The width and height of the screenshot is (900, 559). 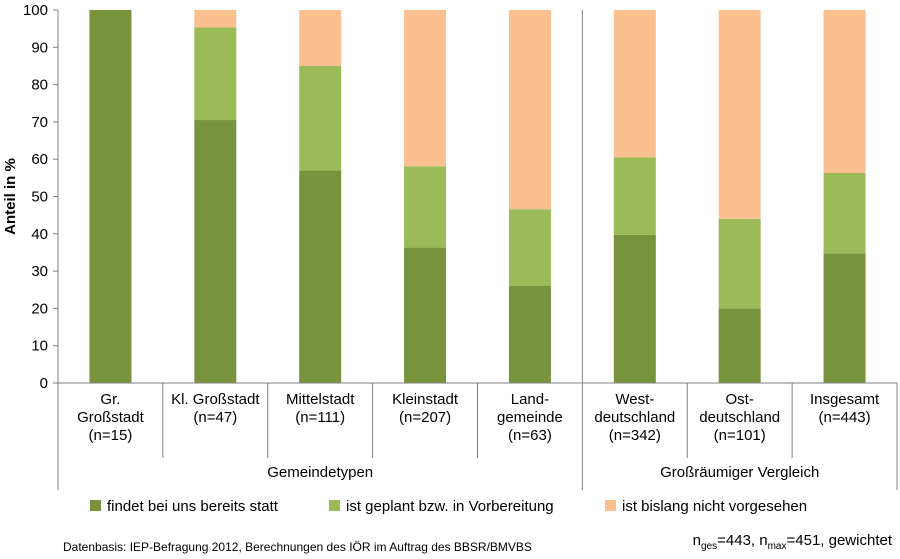 I want to click on group-label-2: Großräumiger Vergleich, so click(x=739, y=472).